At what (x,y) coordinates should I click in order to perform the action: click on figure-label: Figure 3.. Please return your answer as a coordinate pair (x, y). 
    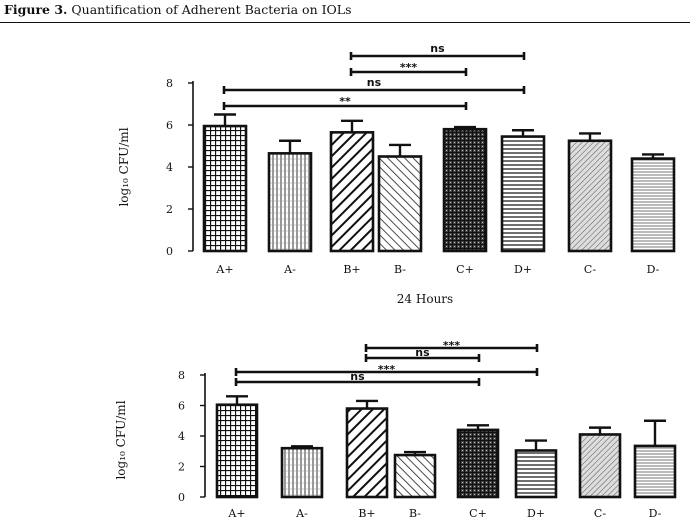
    Looking at the image, I should click on (36, 9).